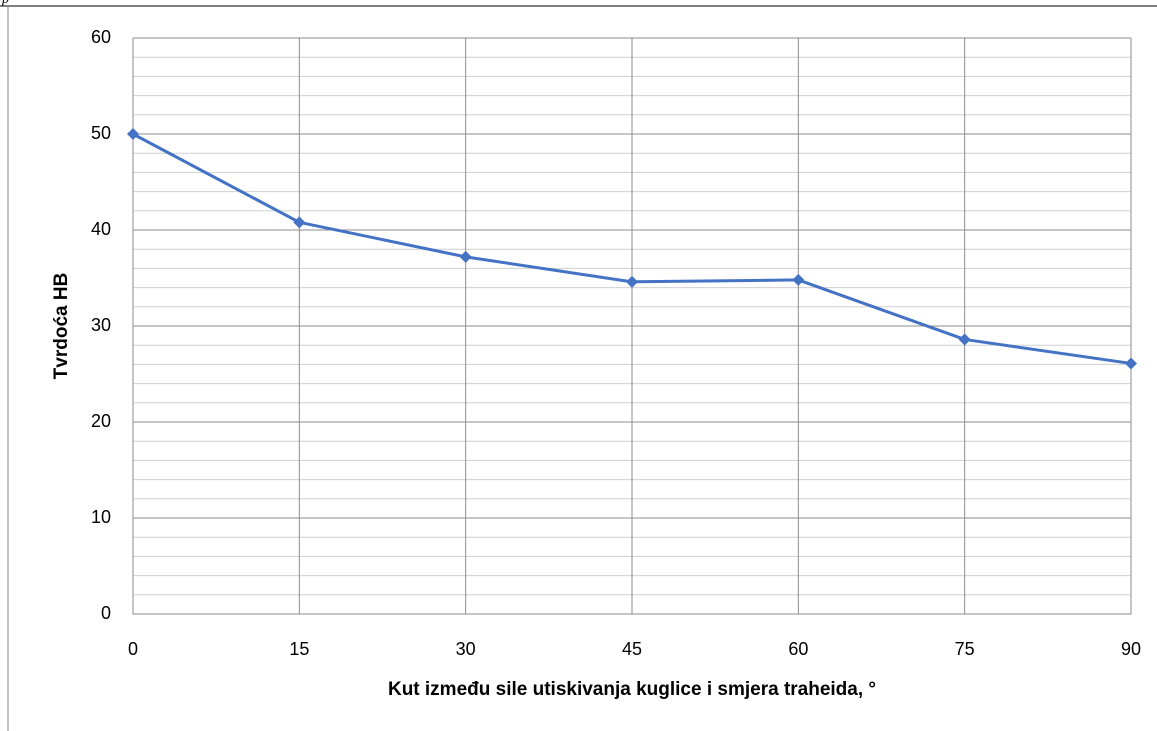 Image resolution: width=1157 pixels, height=731 pixels. I want to click on y-tick-label: 0, so click(106, 613).